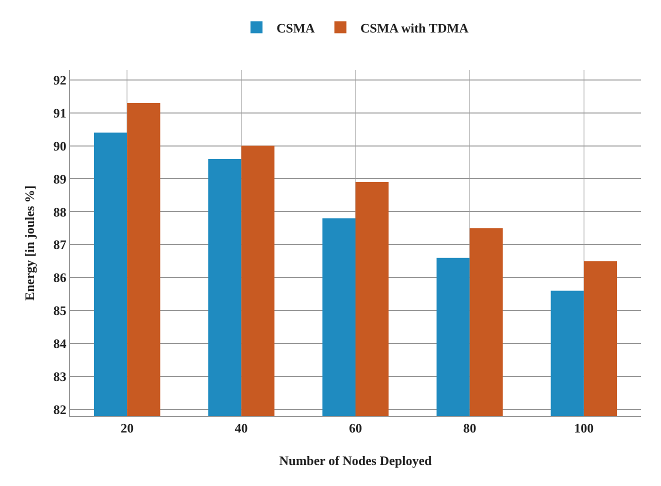 The width and height of the screenshot is (661, 486). Describe the element at coordinates (127, 428) in the screenshot. I see `x-tick-label: 20` at that location.